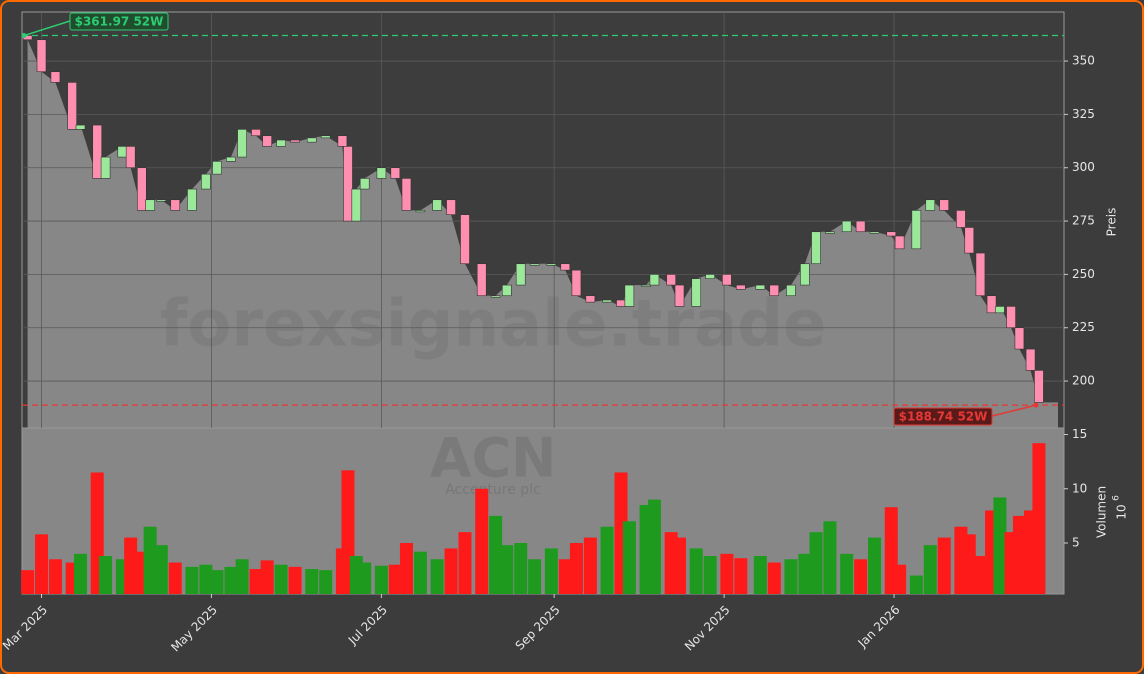 The width and height of the screenshot is (1144, 674). I want to click on annotation-label: $361.97 52W, so click(119, 22).